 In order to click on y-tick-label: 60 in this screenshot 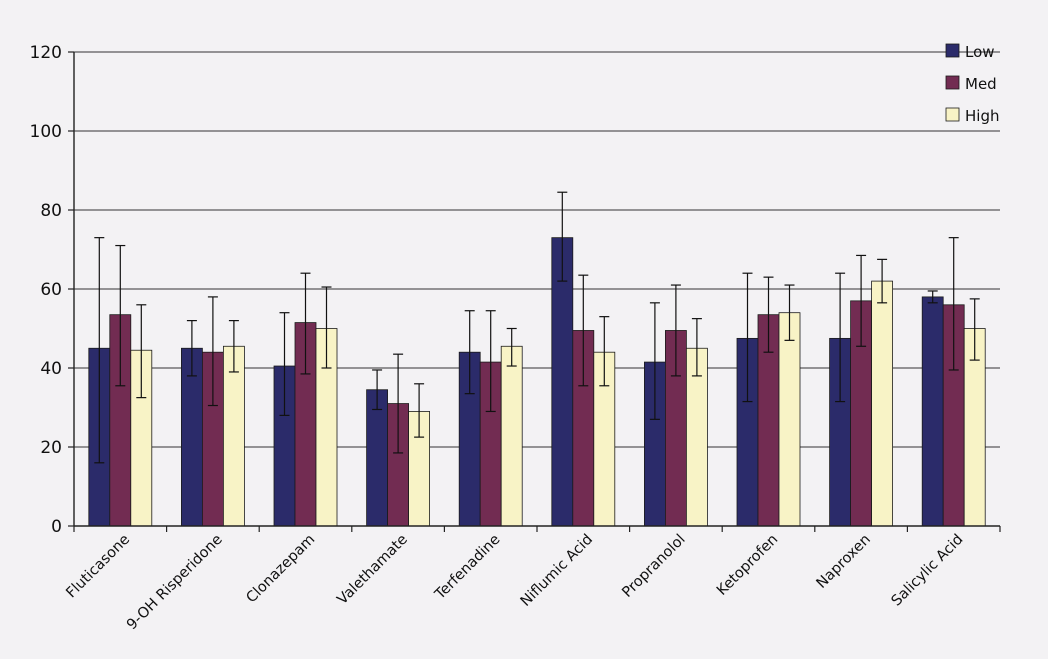, I will do `click(51, 290)`.